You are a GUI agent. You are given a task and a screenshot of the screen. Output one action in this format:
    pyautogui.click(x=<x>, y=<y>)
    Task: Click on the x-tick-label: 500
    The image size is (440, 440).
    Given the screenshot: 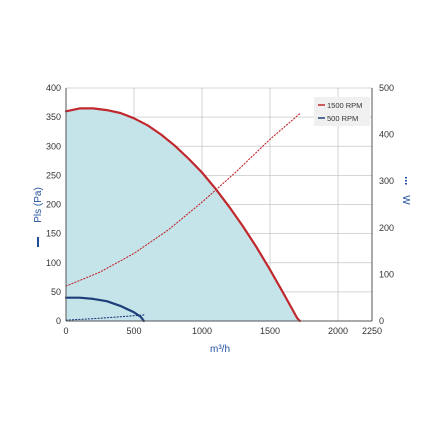 What is the action you would take?
    pyautogui.click(x=133, y=331)
    